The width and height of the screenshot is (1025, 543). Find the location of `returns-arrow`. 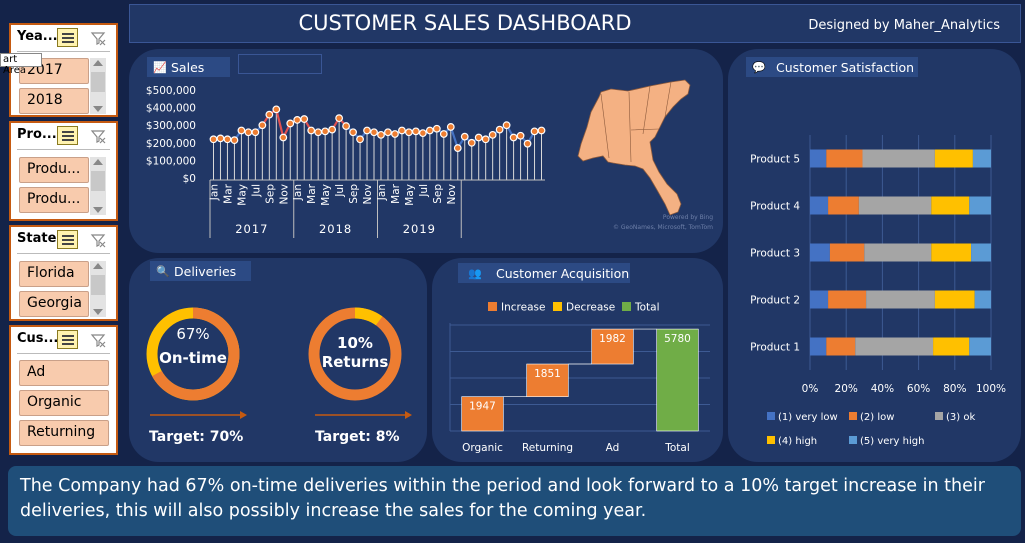

returns-arrow is located at coordinates (363, 415).